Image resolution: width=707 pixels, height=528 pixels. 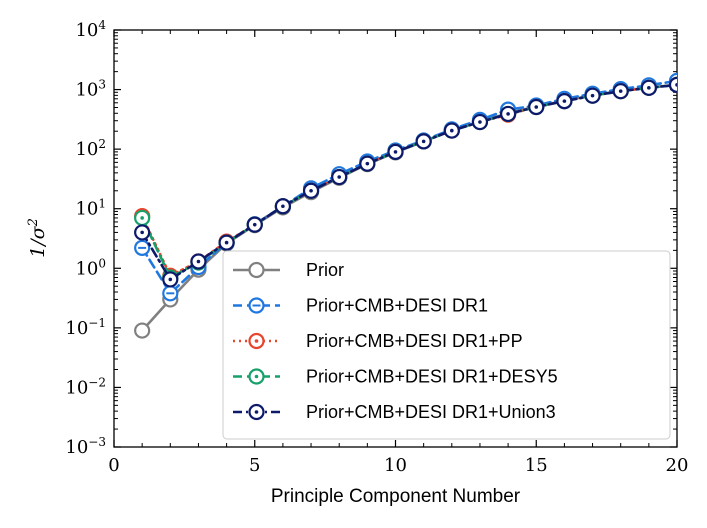 I want to click on legend-label: Prior+CMB+DESI DR1+Union3, so click(x=431, y=412).